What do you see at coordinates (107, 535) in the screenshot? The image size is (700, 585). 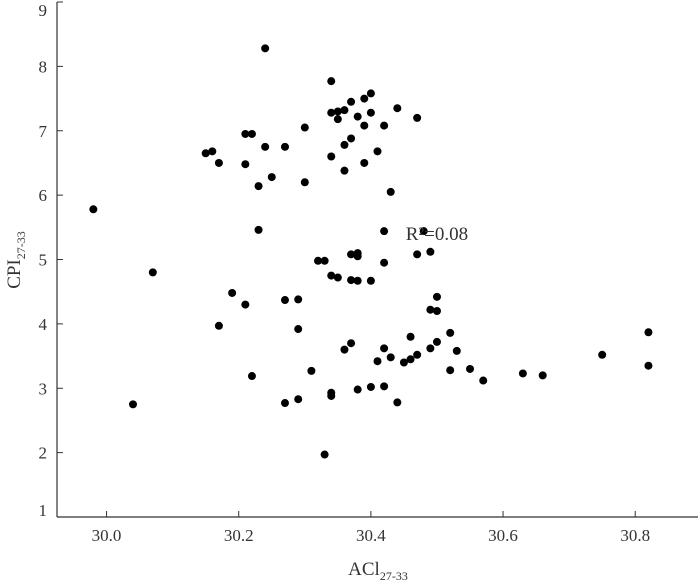 I see `x-tick-label: 30.0` at bounding box center [107, 535].